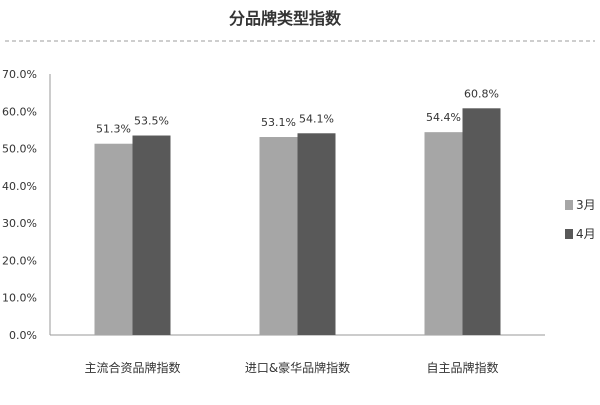 This screenshot has height=405, width=600. Describe the element at coordinates (19, 205) in the screenshot. I see `y-axis-ticks: 0.0% 10.0% 20.0% 30.0% 40.0% 50.0% 60.0% 70.0%` at that location.